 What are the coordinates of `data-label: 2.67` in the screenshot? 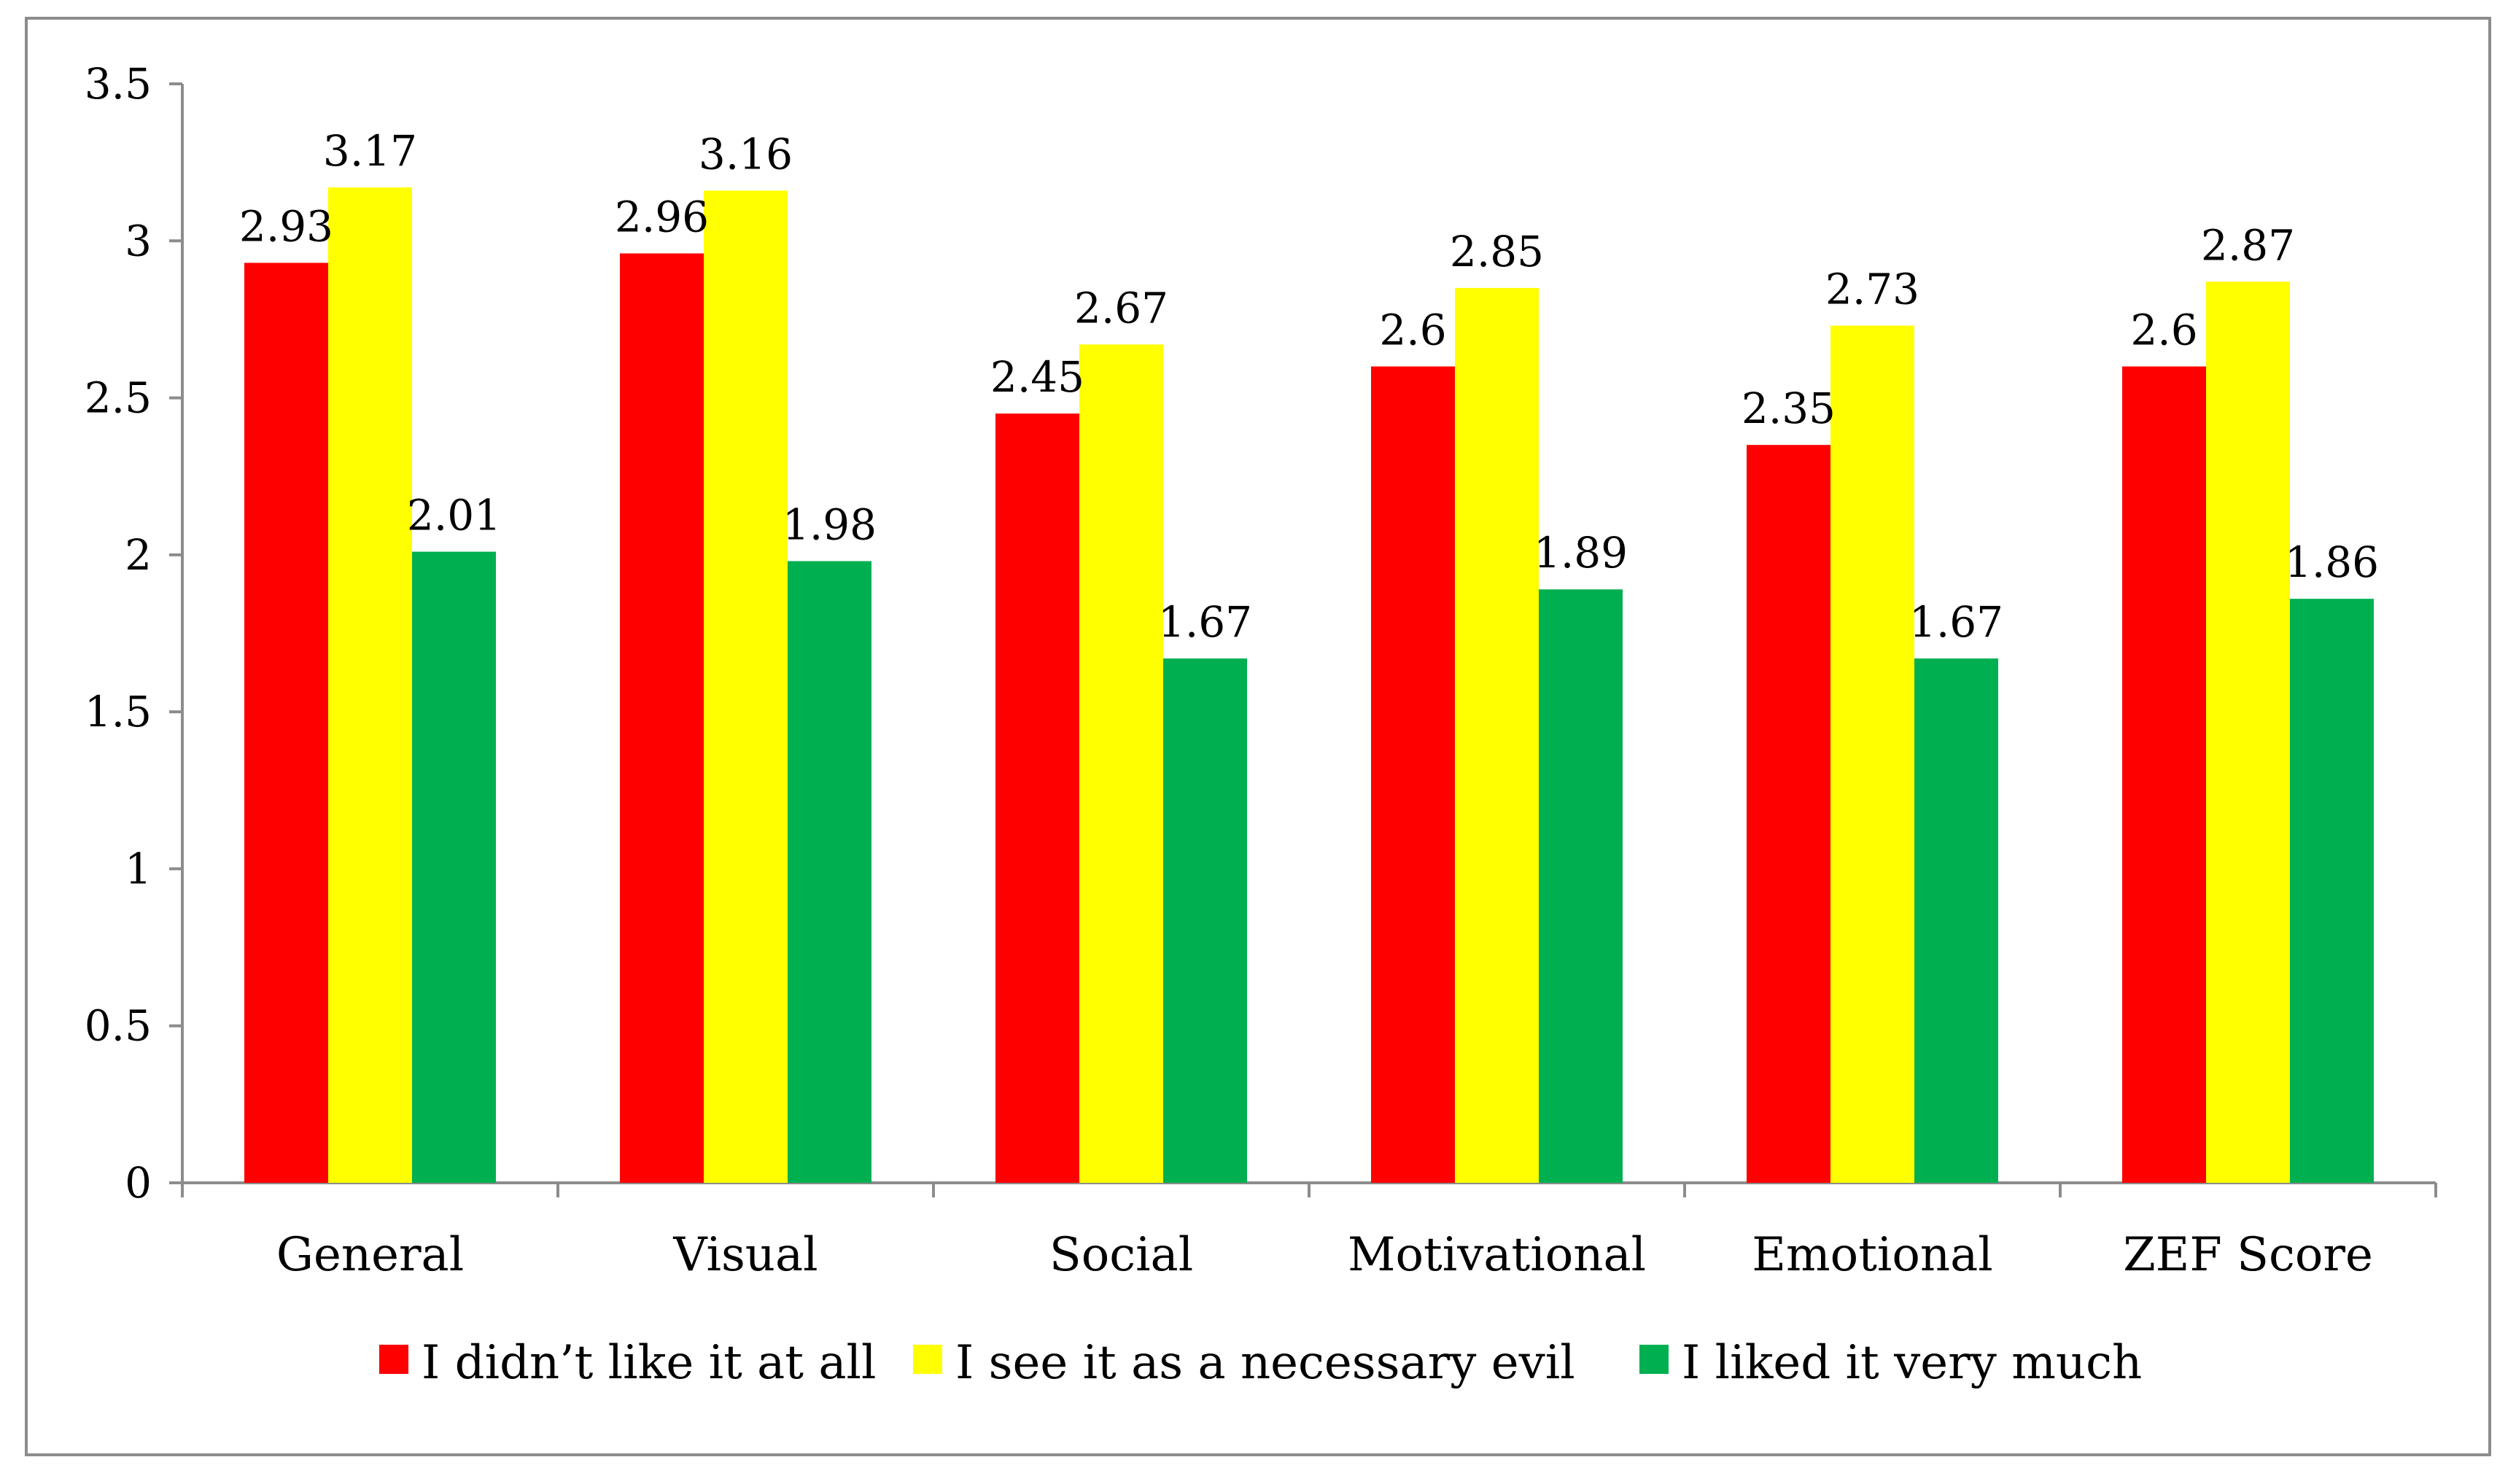 It's located at (1121, 308).